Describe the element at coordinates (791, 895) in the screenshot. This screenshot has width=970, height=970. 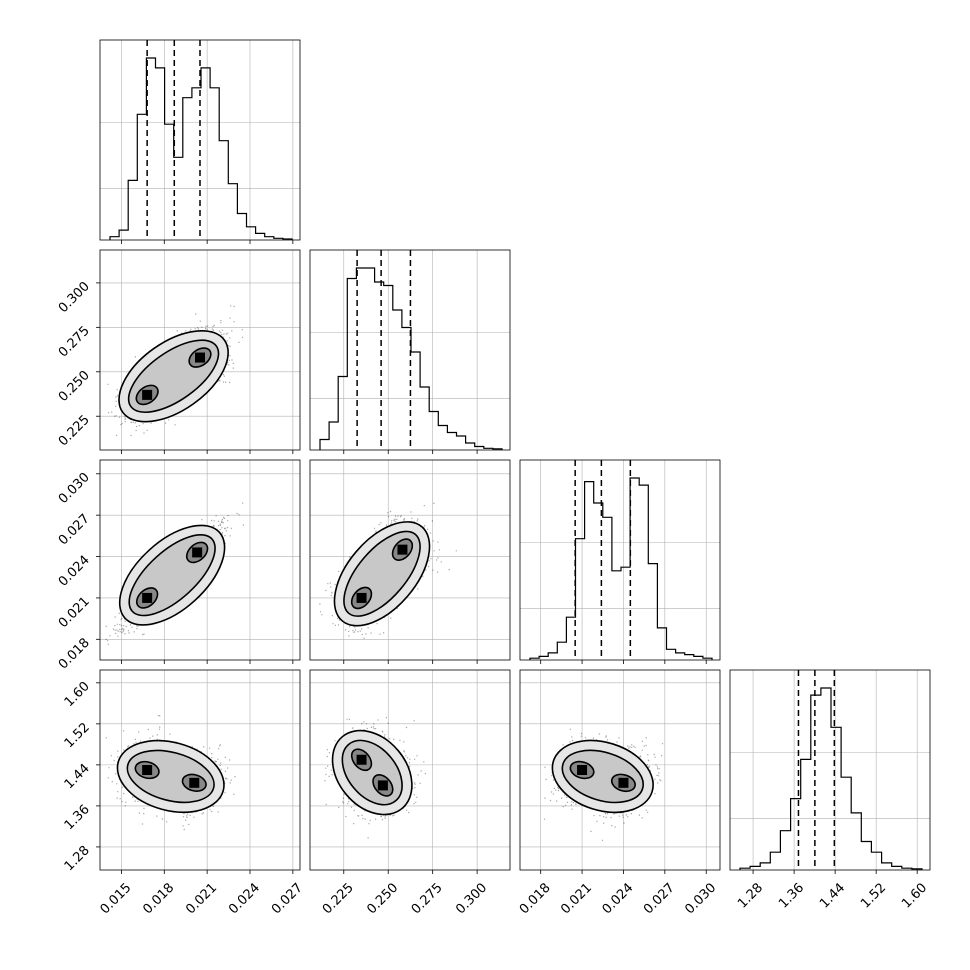
I see `x-tick-label: 1.36` at that location.